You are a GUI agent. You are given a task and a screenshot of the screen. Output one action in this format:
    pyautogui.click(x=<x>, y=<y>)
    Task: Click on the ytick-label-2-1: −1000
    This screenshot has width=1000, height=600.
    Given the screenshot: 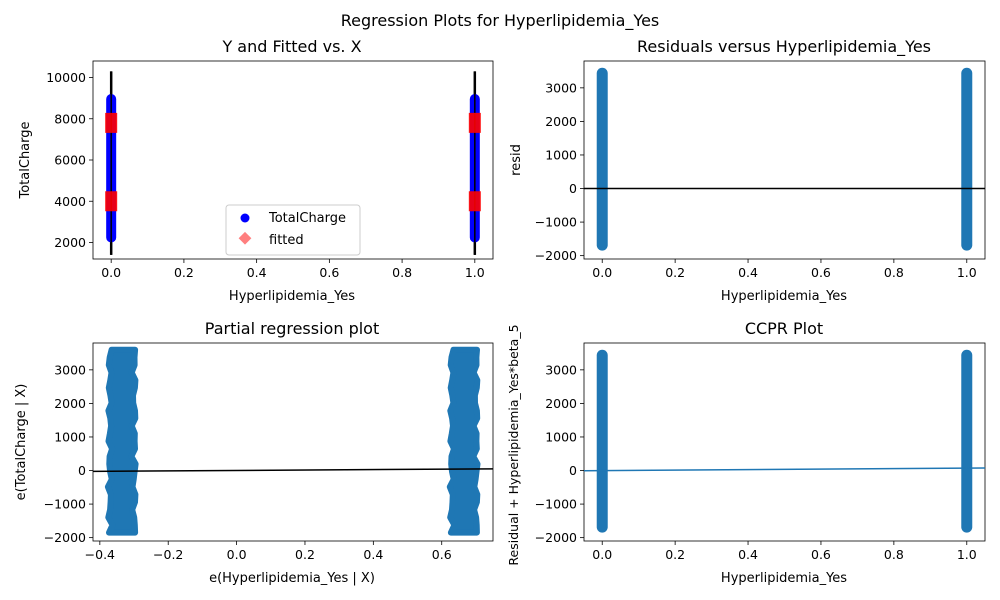 What is the action you would take?
    pyautogui.click(x=556, y=222)
    